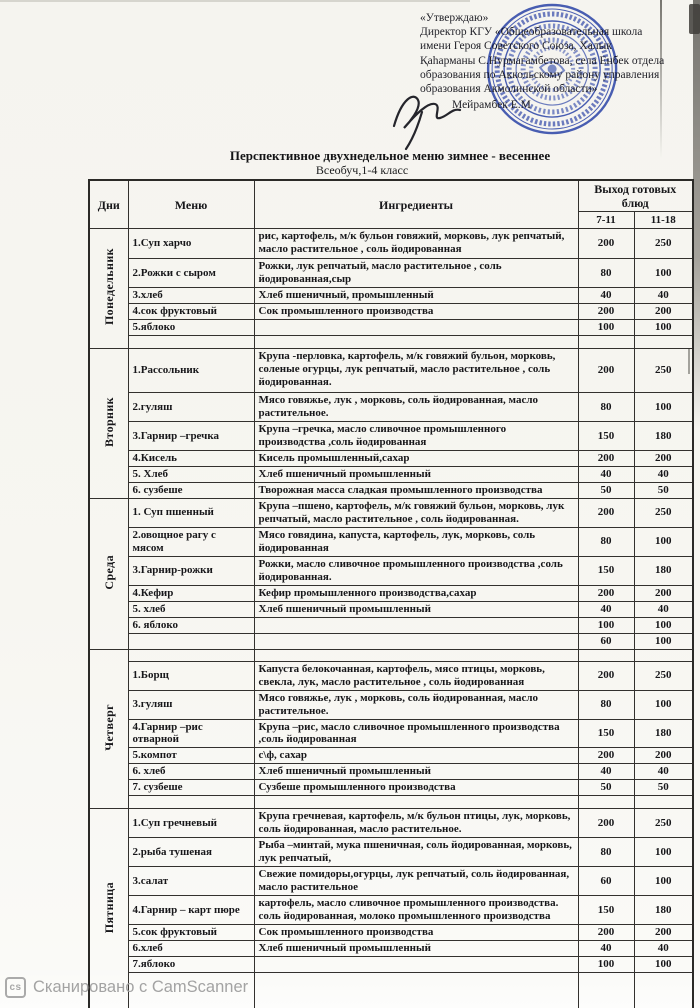  I want to click on approval-line: «Утверждаю», so click(454, 18).